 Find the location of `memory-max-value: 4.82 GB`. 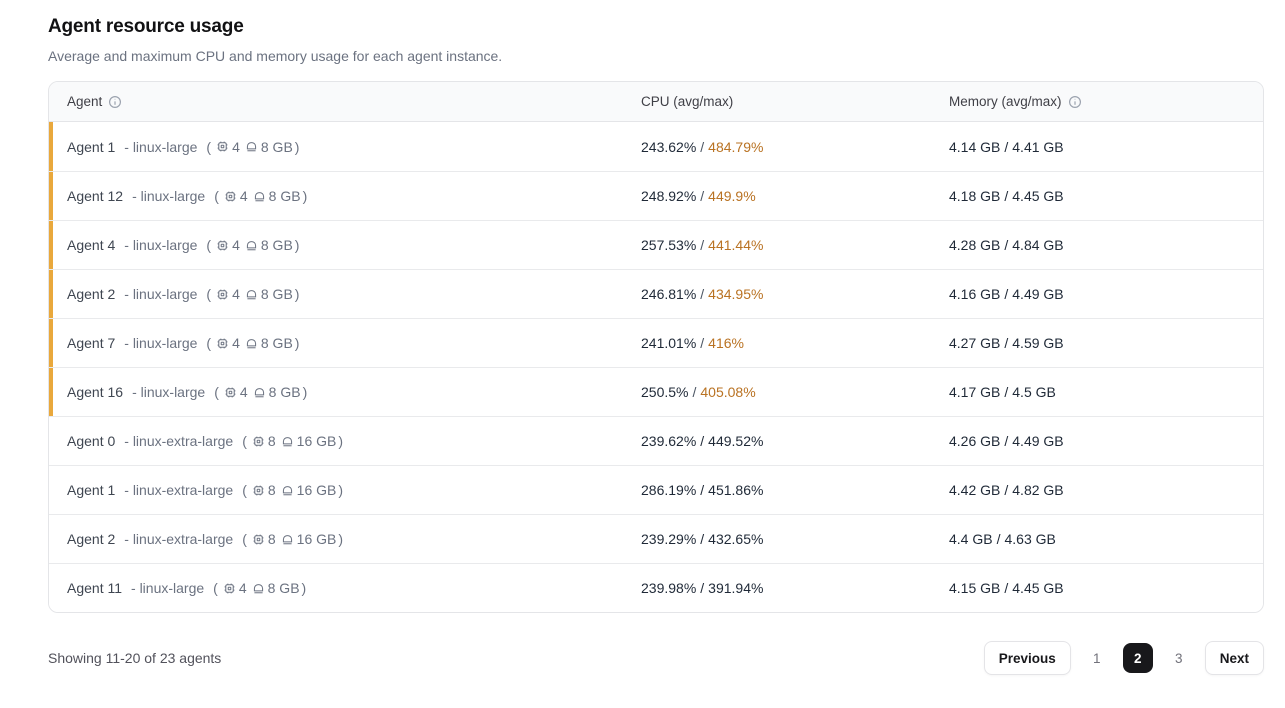

memory-max-value: 4.82 GB is located at coordinates (1038, 490).